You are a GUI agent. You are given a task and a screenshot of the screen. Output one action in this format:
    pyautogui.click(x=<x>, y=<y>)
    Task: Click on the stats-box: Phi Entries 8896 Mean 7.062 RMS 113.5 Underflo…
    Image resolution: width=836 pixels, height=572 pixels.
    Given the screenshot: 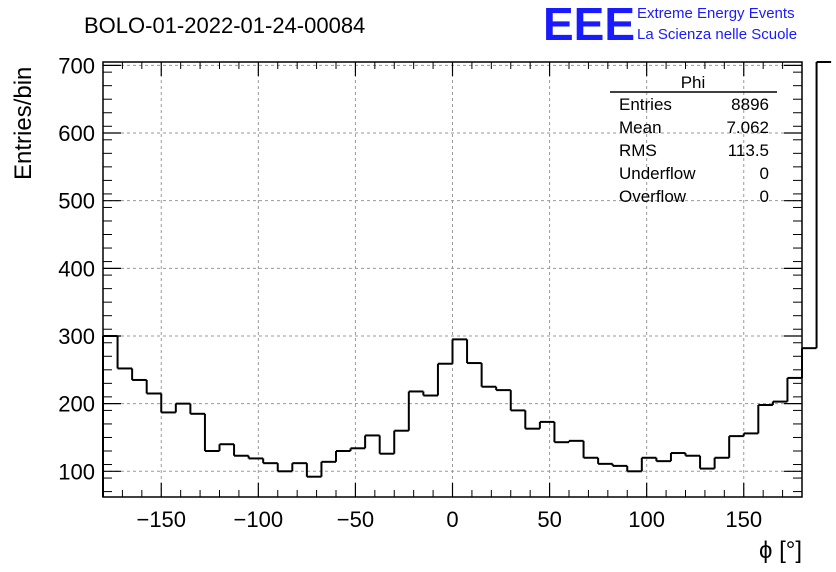 What is the action you would take?
    pyautogui.click(x=693, y=139)
    